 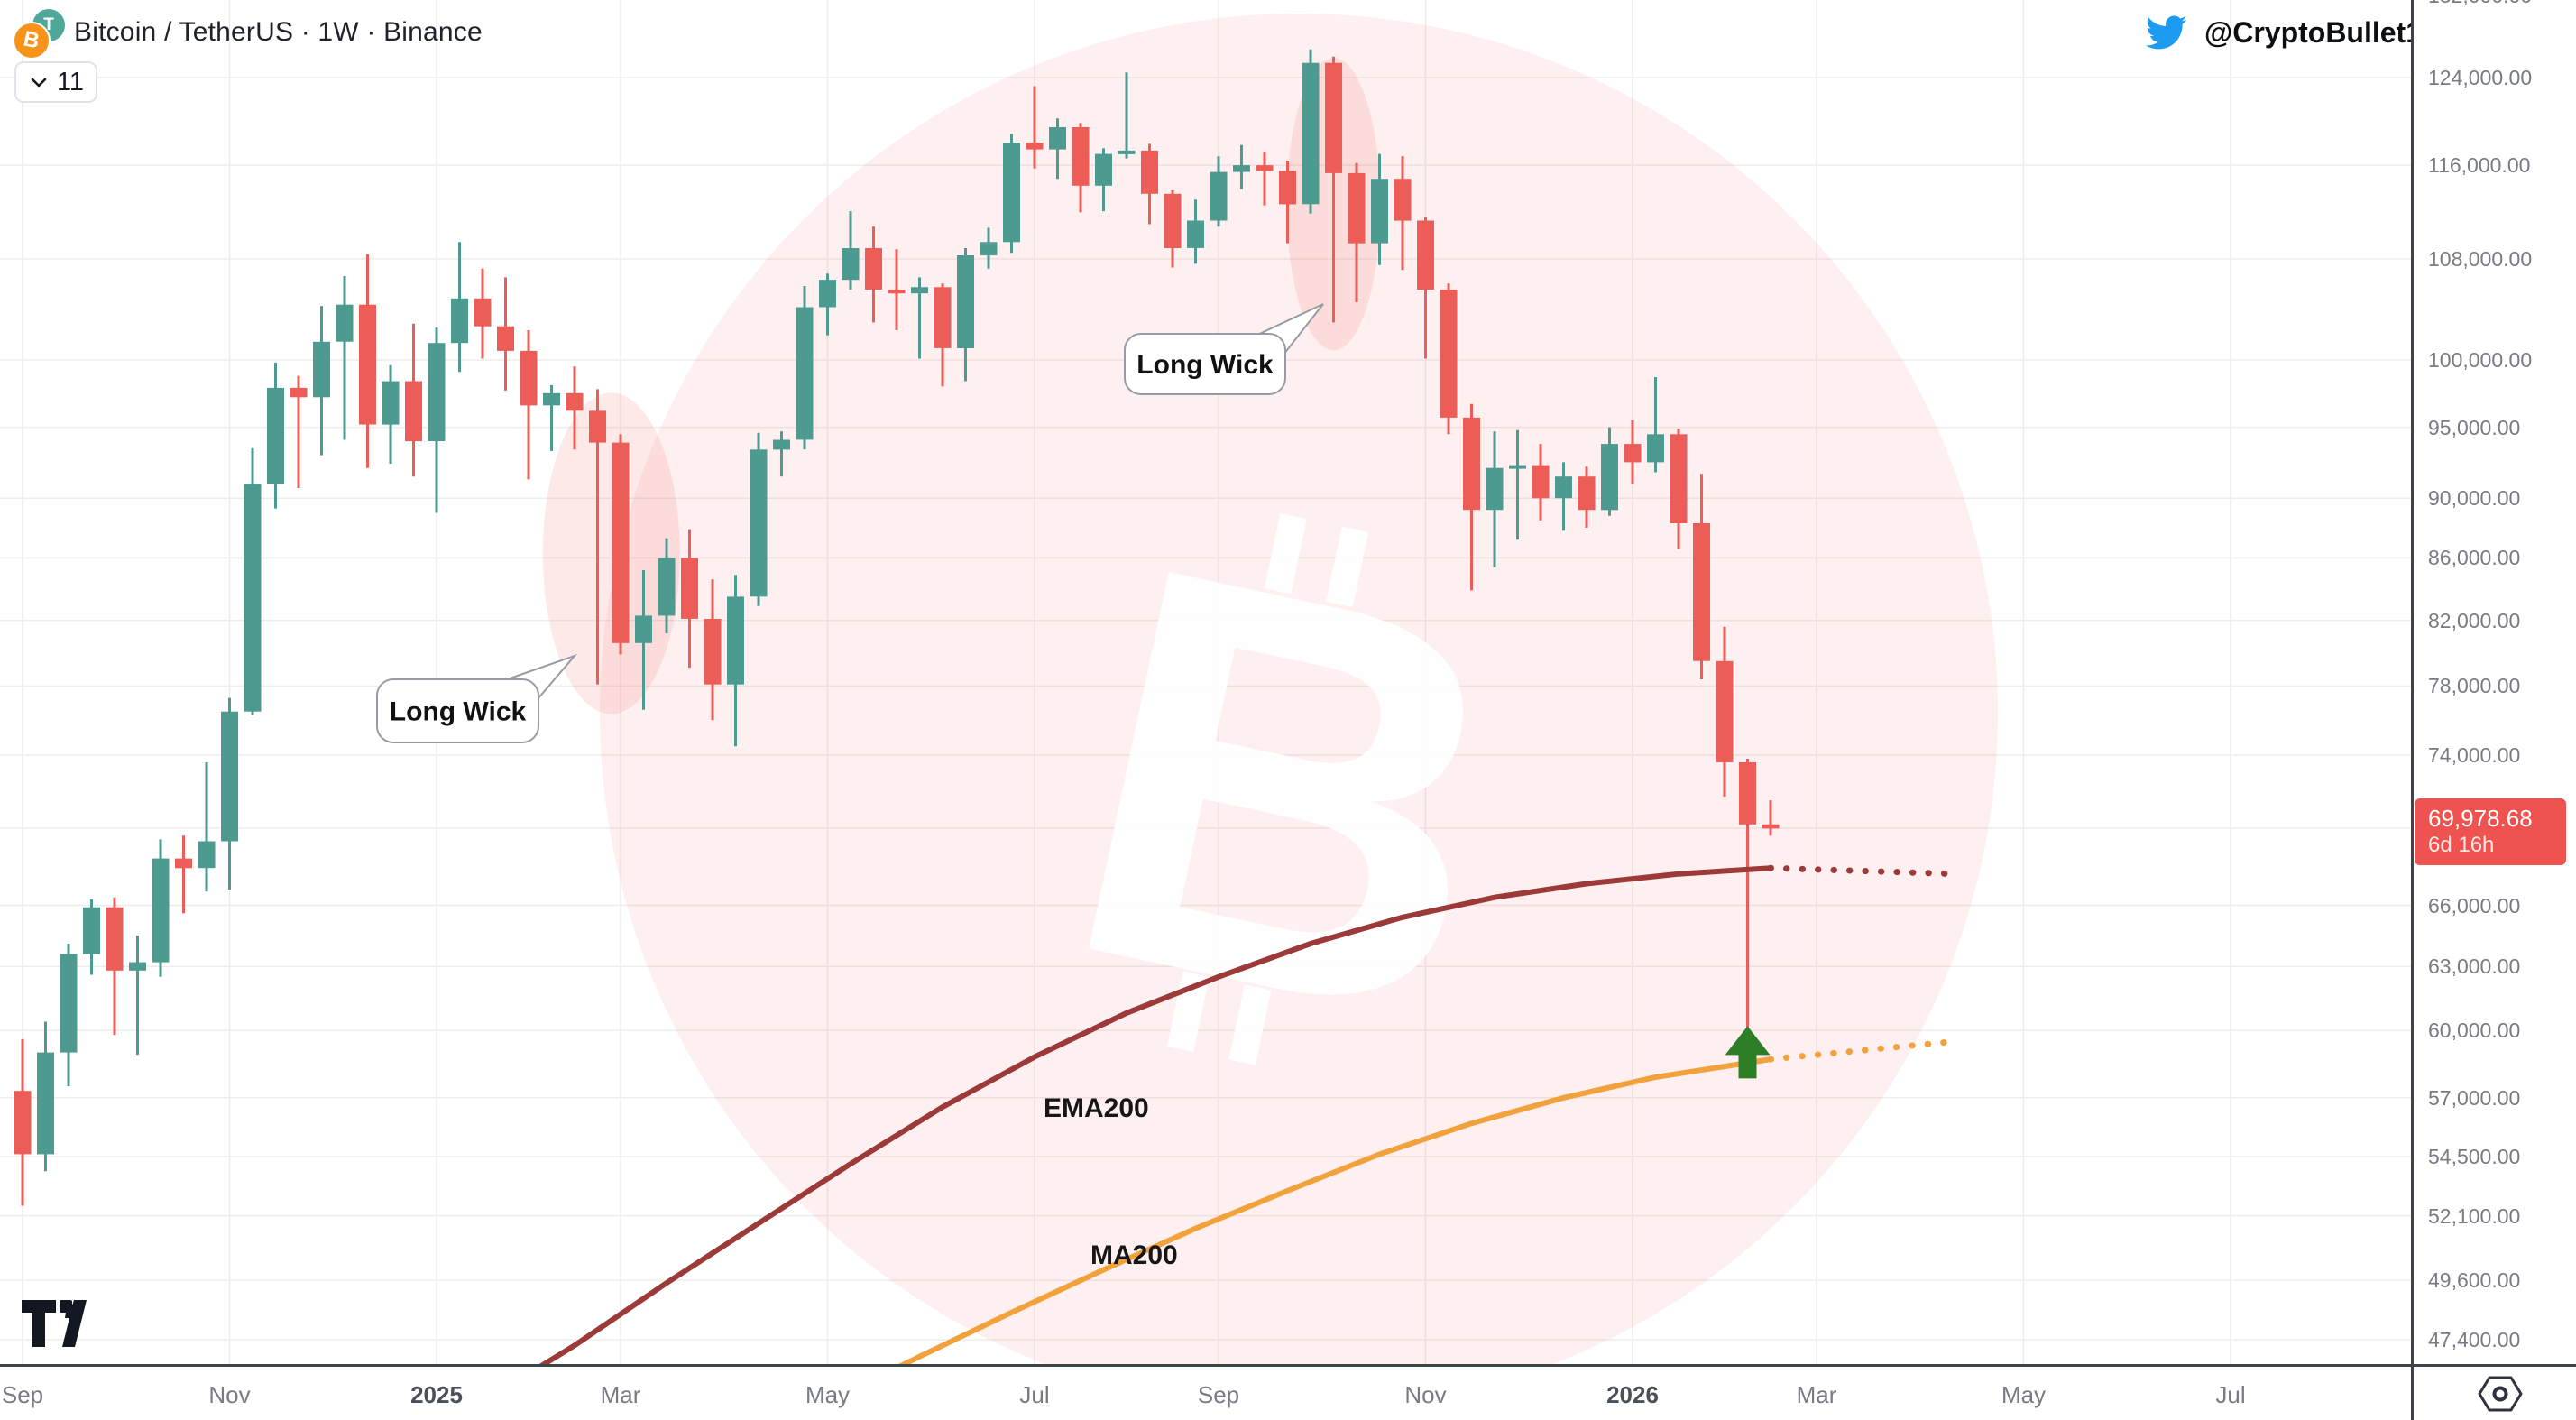 I want to click on price-axis-label: 63,000.00, so click(x=2474, y=967).